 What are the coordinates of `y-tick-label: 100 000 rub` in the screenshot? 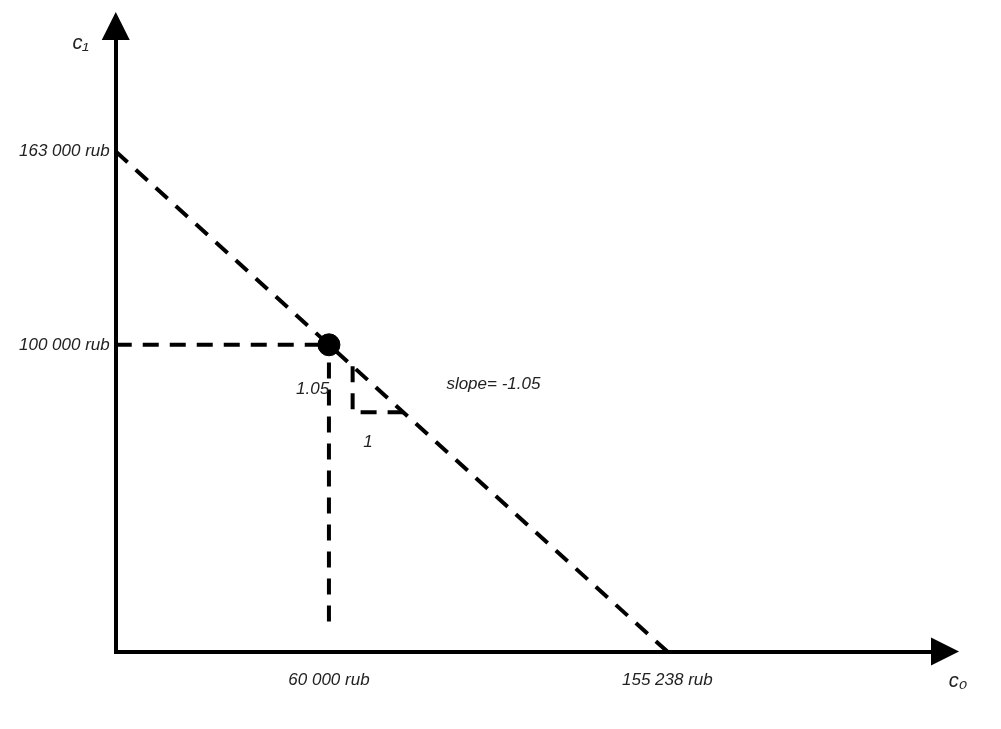 It's located at (64, 344).